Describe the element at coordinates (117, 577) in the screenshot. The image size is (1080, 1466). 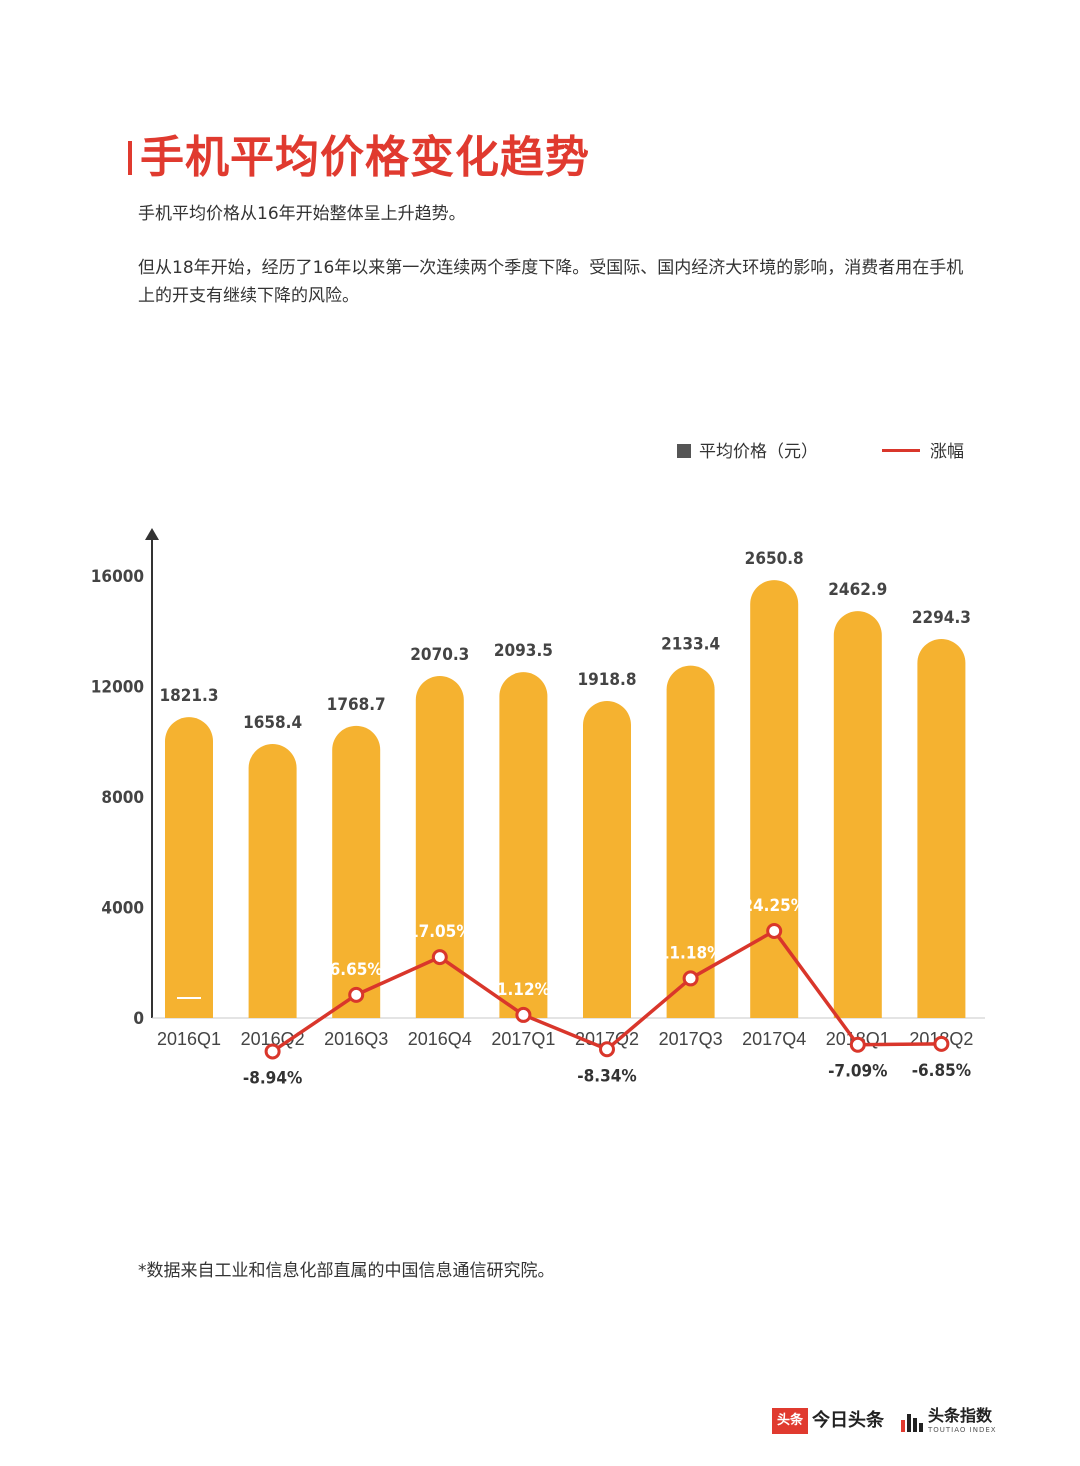
I see `y-tick-label: 16000` at that location.